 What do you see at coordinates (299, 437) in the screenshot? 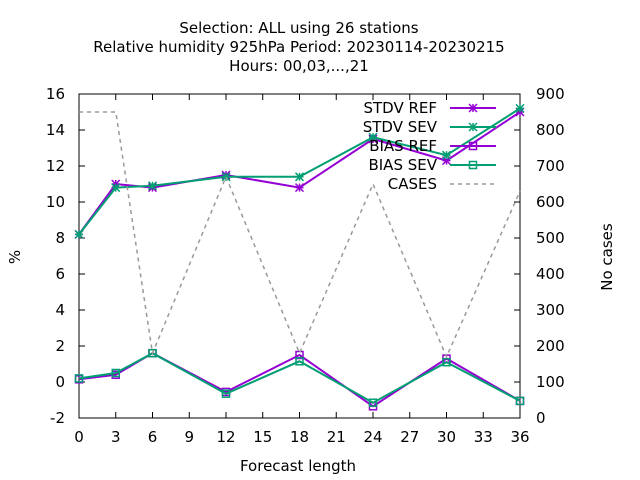
I see `x-tick-label: 18` at bounding box center [299, 437].